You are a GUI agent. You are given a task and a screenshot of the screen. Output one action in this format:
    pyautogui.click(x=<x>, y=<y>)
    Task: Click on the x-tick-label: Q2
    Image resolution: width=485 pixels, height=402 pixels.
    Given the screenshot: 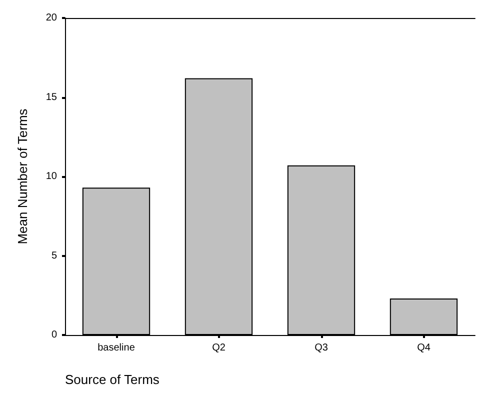 What is the action you would take?
    pyautogui.click(x=219, y=348)
    